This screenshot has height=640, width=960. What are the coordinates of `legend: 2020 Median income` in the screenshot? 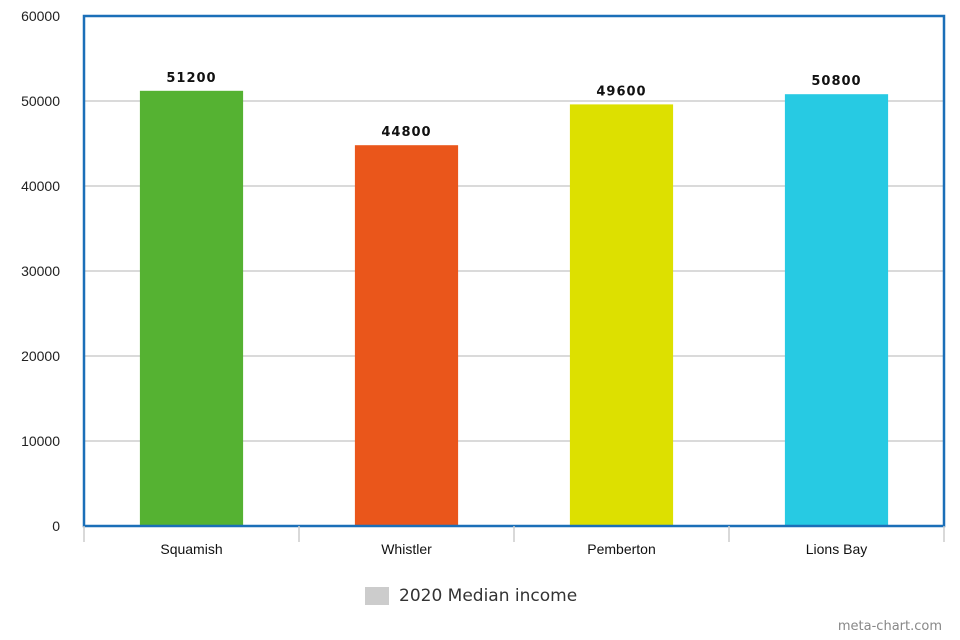 It's located at (471, 596).